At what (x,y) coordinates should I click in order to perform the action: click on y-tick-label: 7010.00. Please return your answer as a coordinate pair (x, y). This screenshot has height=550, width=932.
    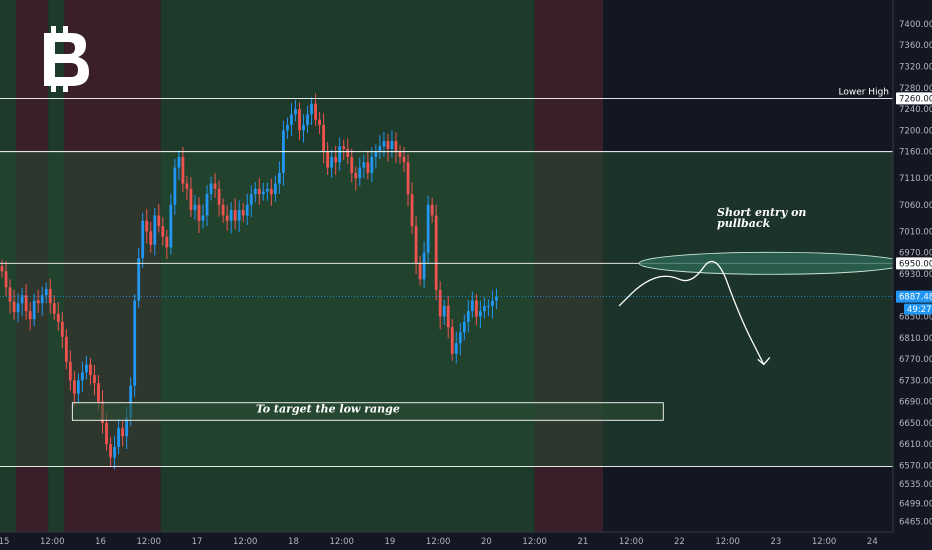
    Looking at the image, I should click on (915, 232).